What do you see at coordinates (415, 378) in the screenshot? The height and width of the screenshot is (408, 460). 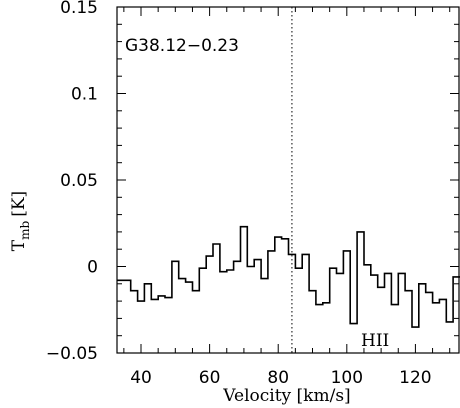 I see `x-tick-label: 120` at bounding box center [415, 378].